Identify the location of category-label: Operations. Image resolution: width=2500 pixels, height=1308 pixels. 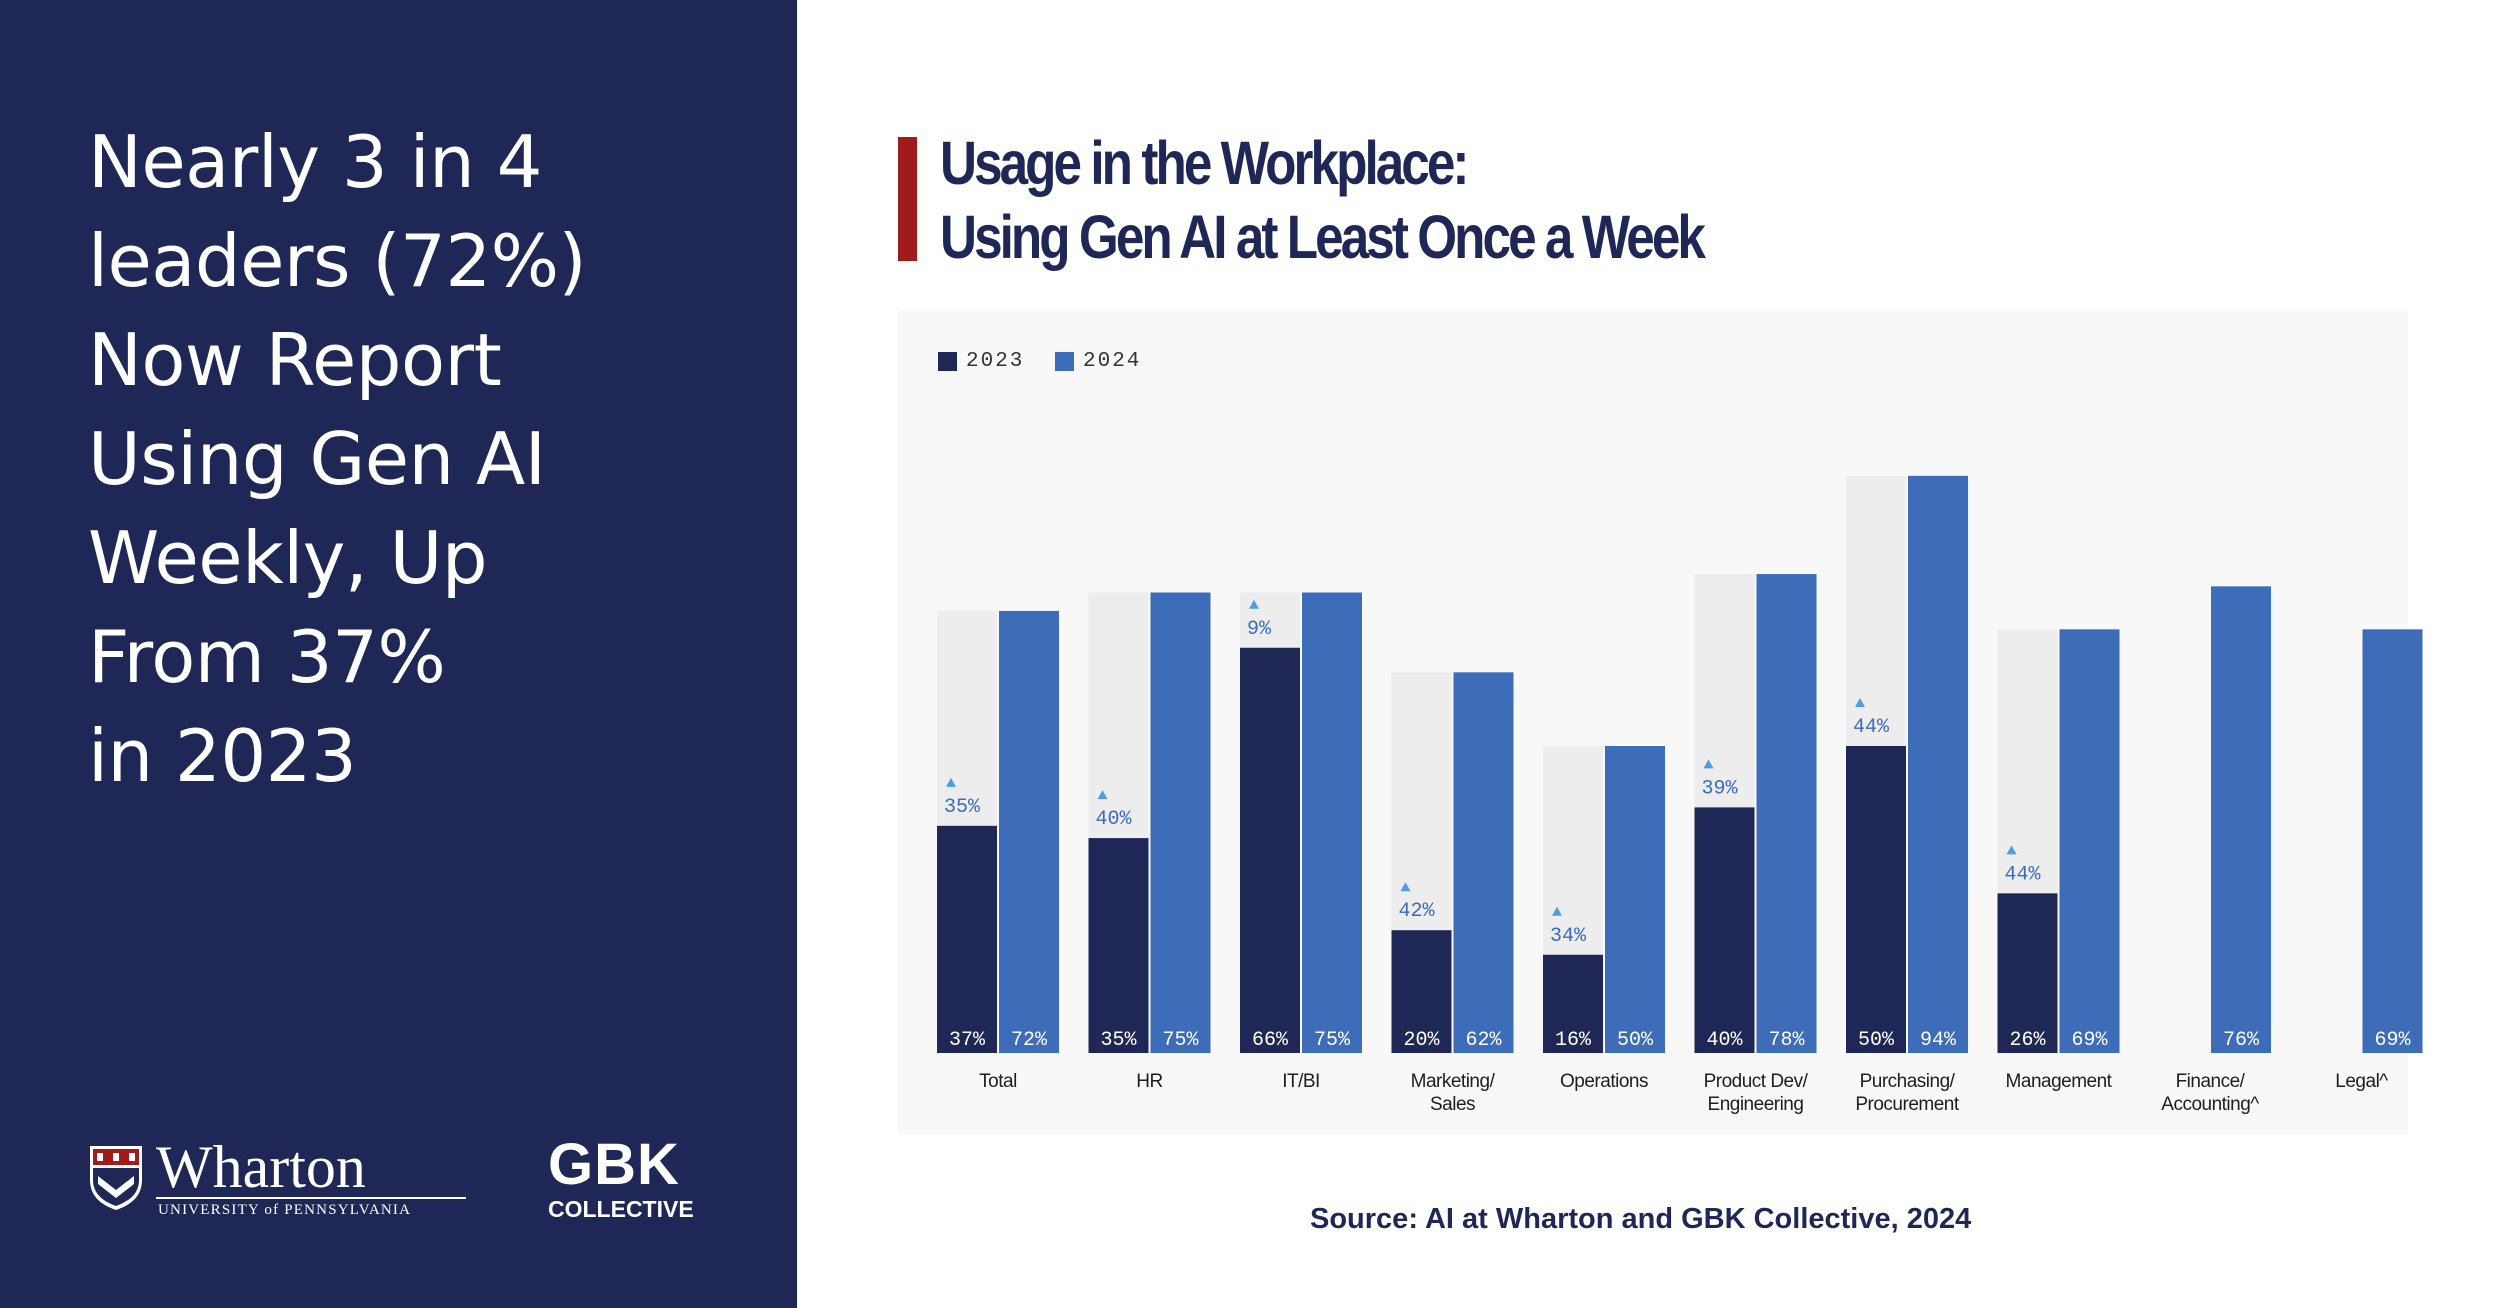
(1604, 1081).